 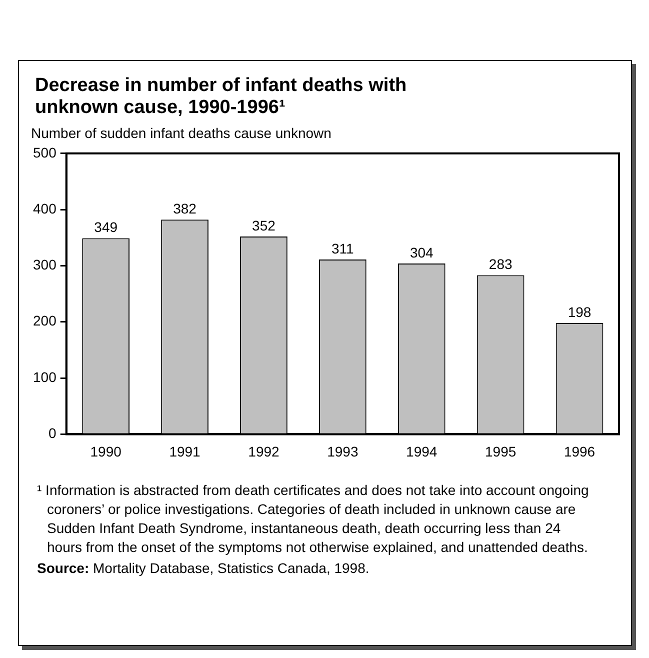 What do you see at coordinates (313, 519) in the screenshot?
I see `text: ¹ Information is abstracted from death certificates and does not take into account ongoing coroners’ or police investigations. Categories of death included in unknown cause are Sudden Infant Death Syndrome, instantaneous death, death occurring less than 24 hours from the onset of the symptoms not otherwise explained, and unattended deaths.` at bounding box center [313, 519].